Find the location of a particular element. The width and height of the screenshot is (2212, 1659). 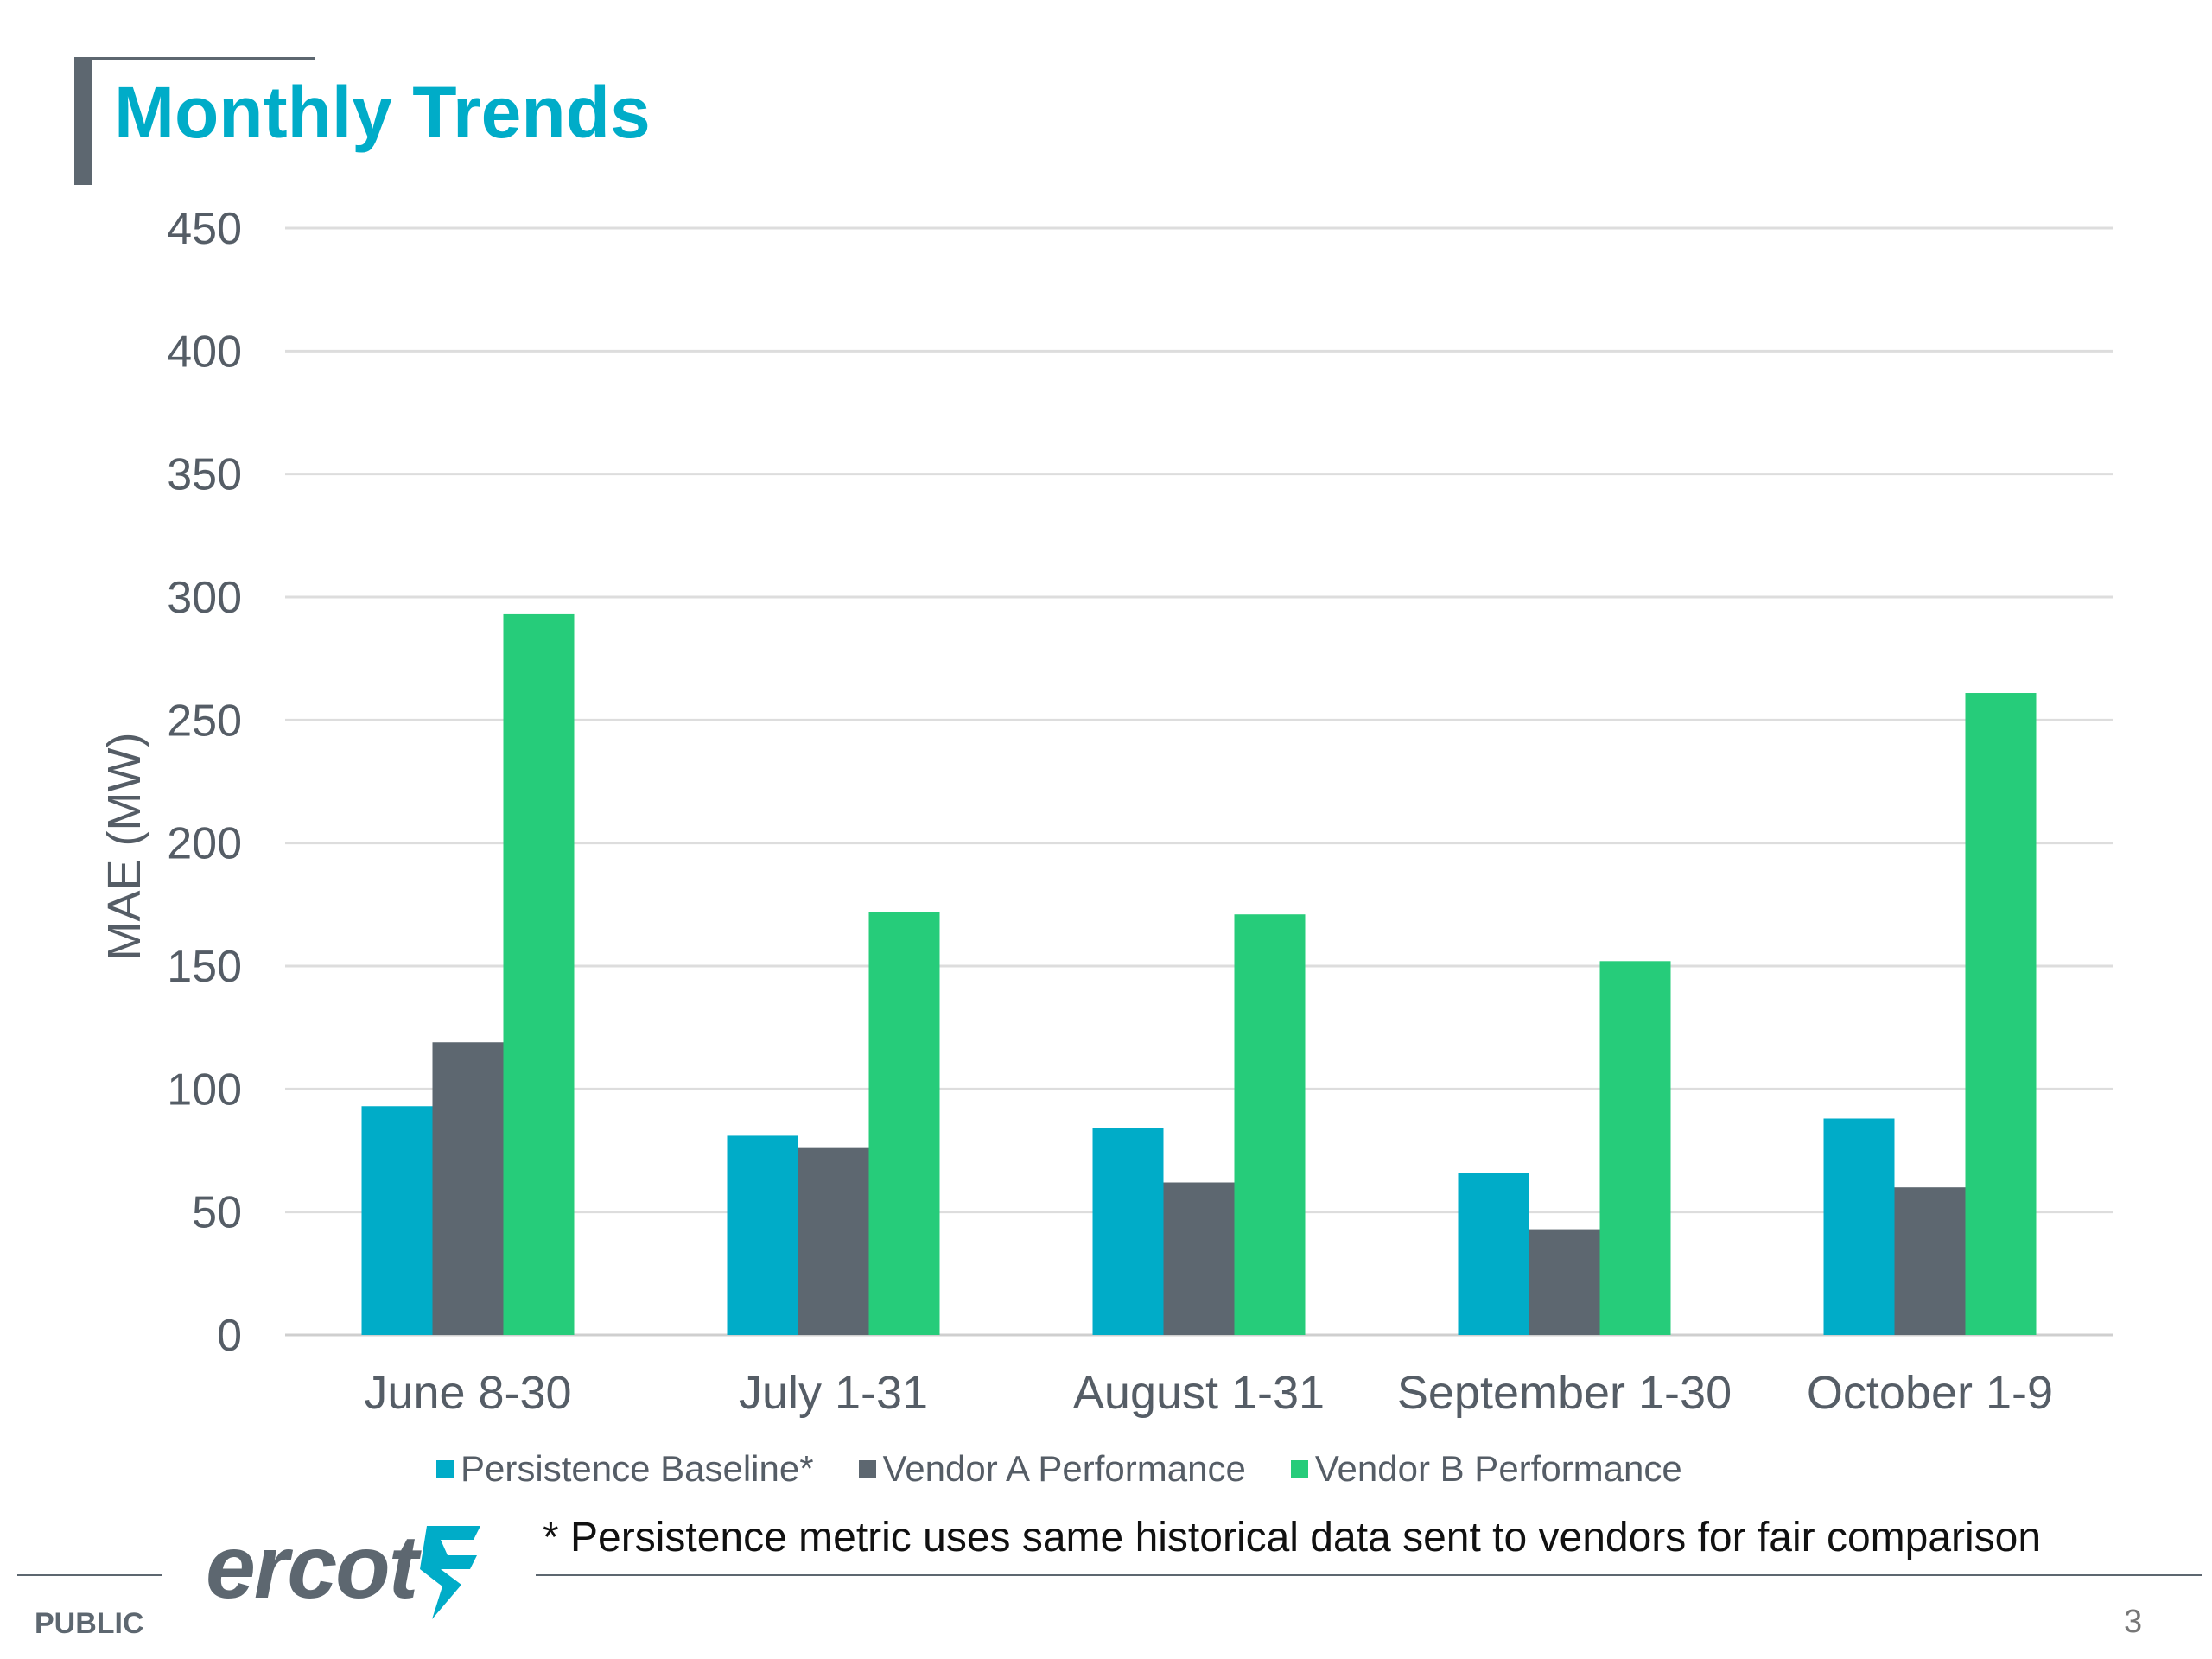

page-number: 3 is located at coordinates (2133, 1622).